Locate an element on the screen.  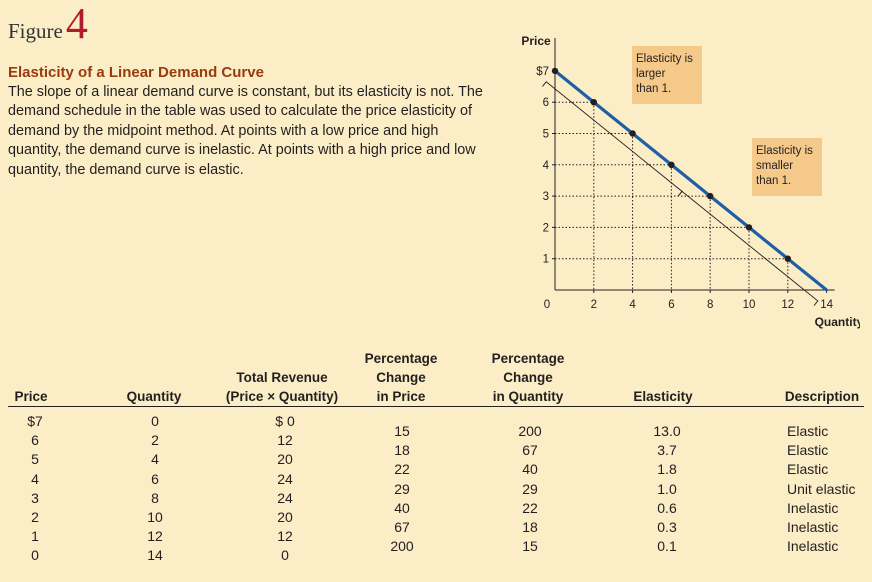
table-cell: 18 is located at coordinates (402, 450).